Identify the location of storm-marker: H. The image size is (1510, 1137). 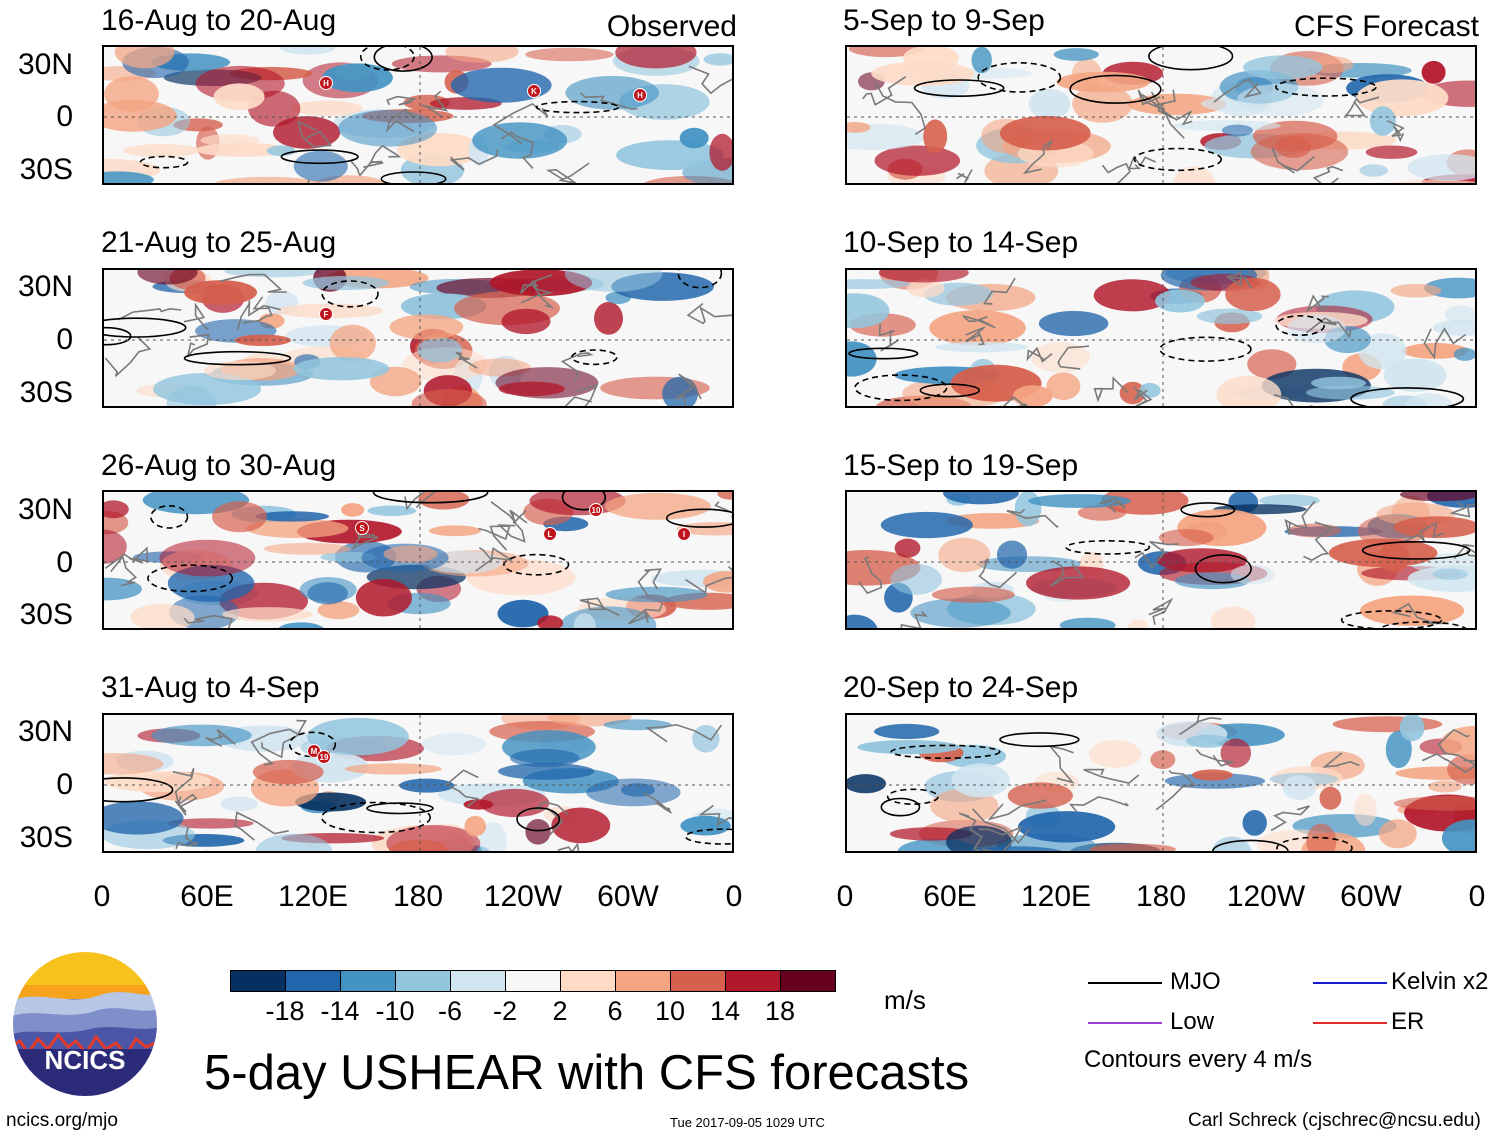
(640, 95).